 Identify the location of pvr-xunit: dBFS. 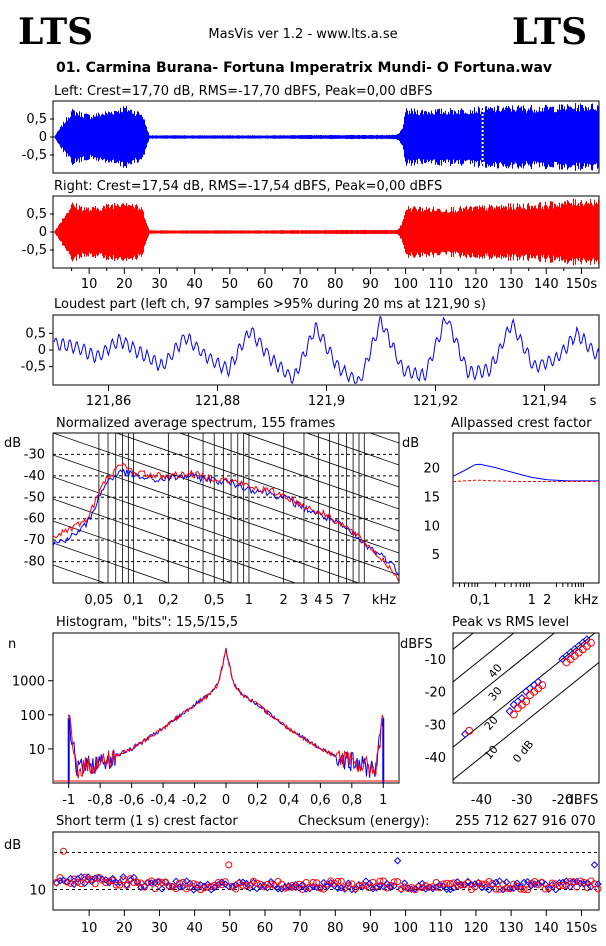
(582, 800).